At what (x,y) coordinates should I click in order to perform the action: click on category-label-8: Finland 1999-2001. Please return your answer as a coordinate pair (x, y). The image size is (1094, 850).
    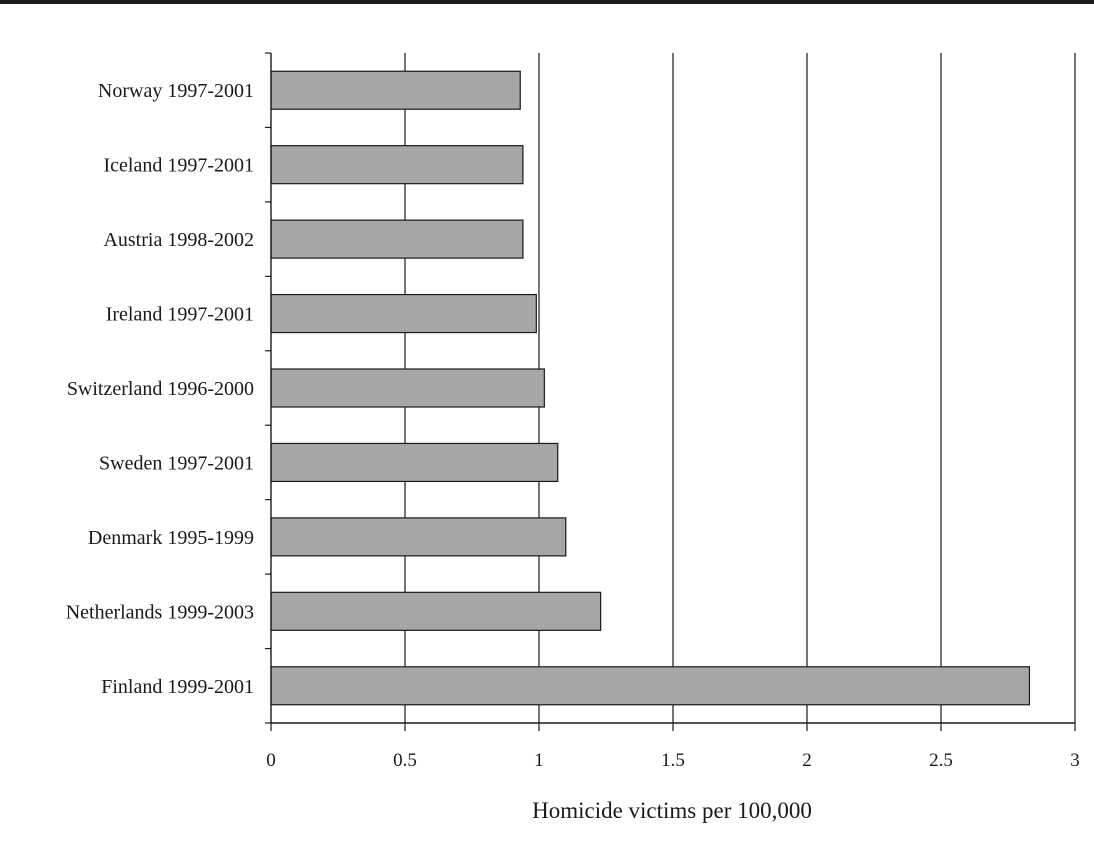
    Looking at the image, I should click on (177, 687).